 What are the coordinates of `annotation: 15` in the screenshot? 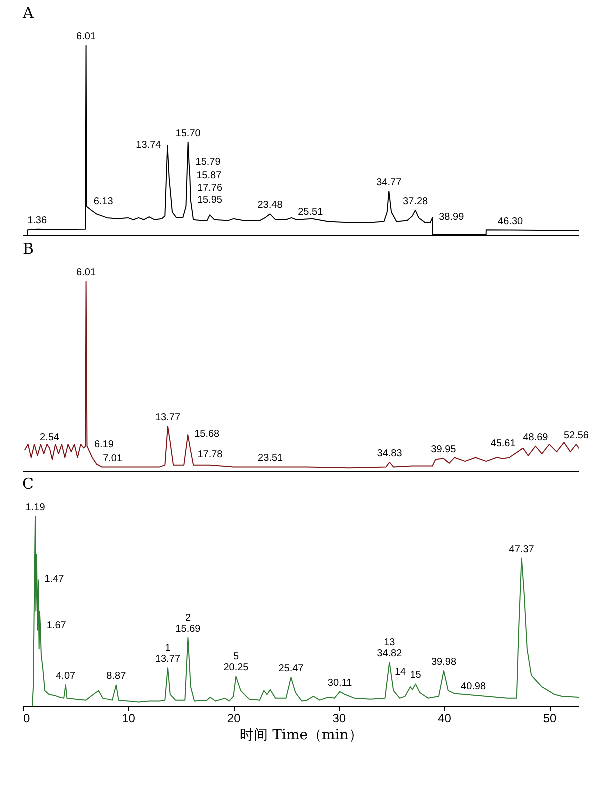 It's located at (416, 676).